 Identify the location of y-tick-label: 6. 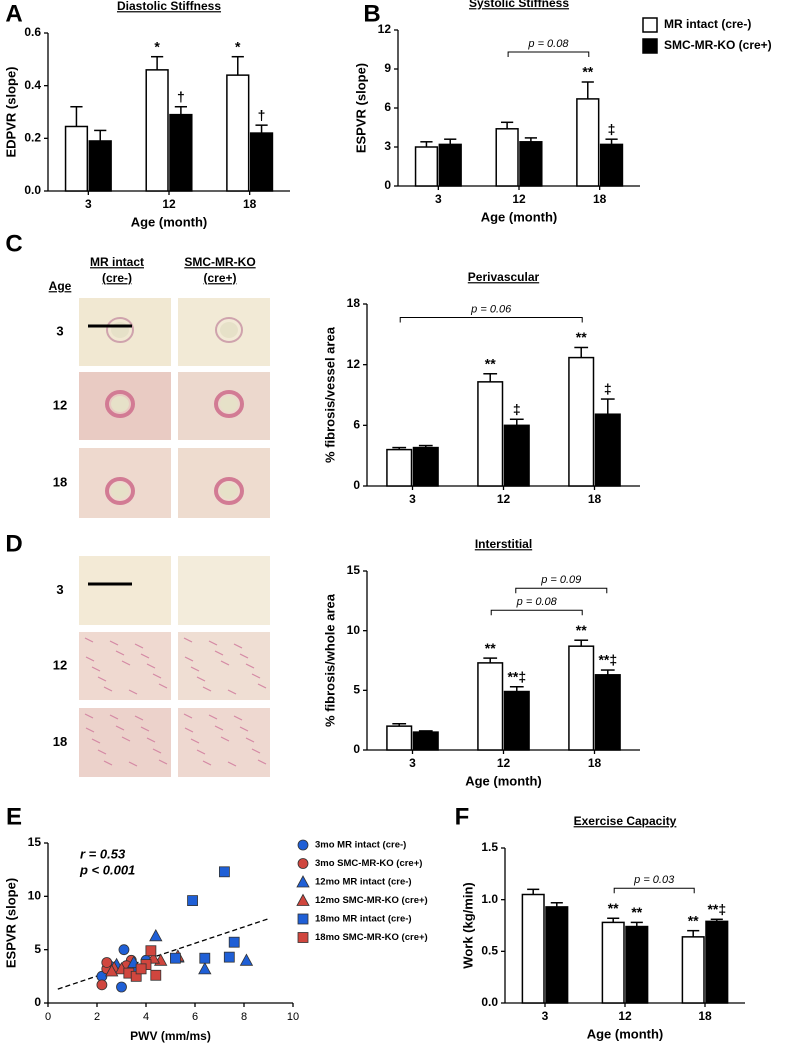
(356, 425).